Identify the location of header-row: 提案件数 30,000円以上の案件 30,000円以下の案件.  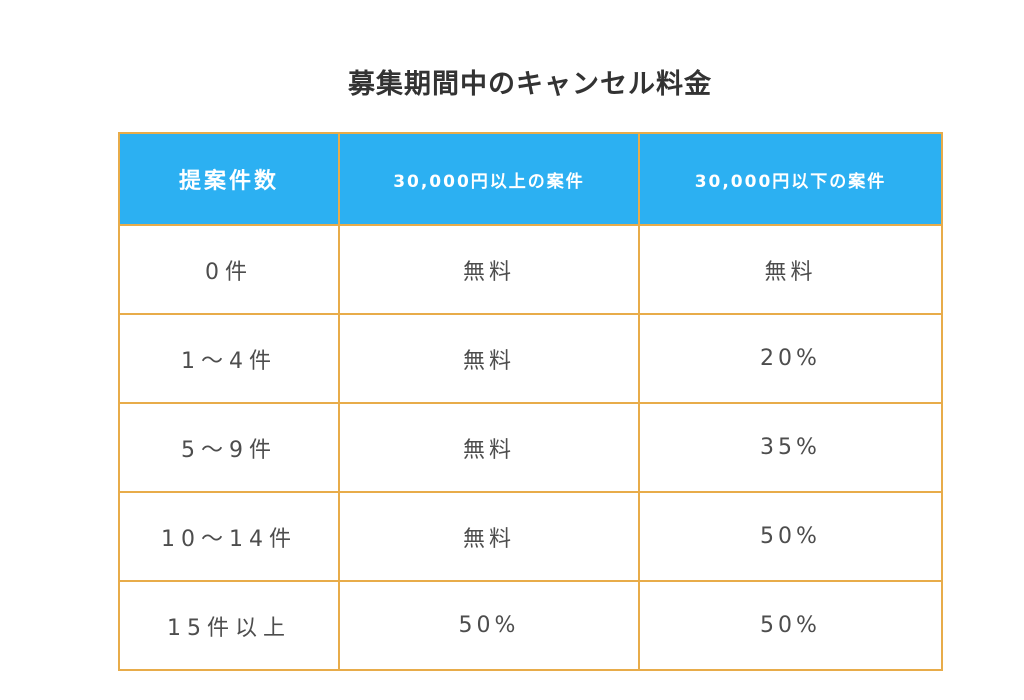
(530, 179).